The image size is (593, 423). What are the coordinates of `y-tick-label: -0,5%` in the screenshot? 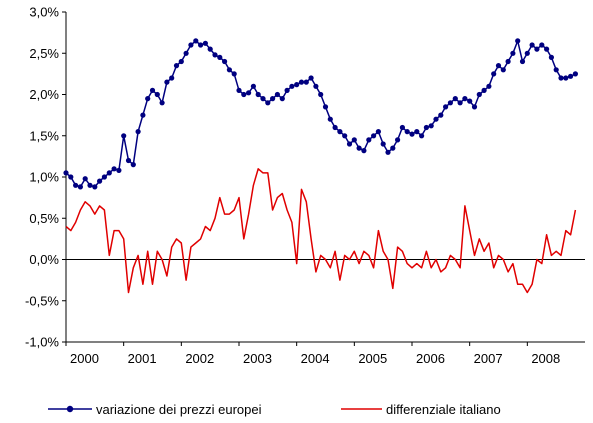 It's located at (42, 300).